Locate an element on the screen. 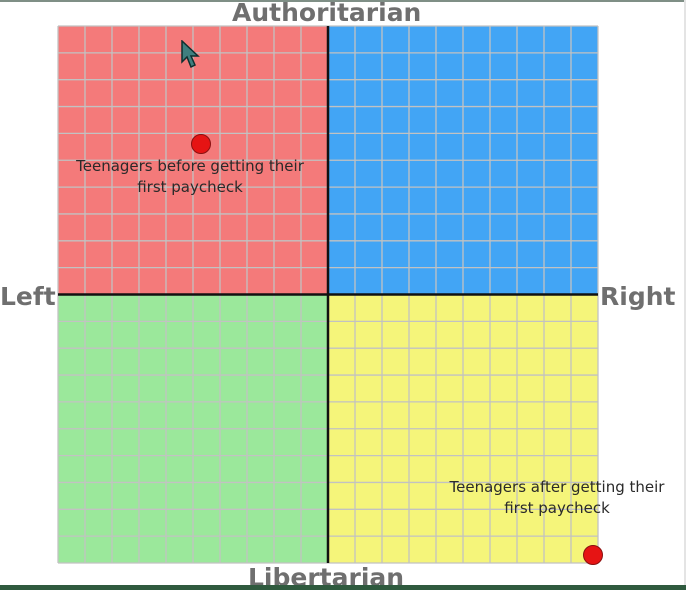 The width and height of the screenshot is (686, 592). axis-label-authoritarian: Authoritarian is located at coordinates (327, 13).